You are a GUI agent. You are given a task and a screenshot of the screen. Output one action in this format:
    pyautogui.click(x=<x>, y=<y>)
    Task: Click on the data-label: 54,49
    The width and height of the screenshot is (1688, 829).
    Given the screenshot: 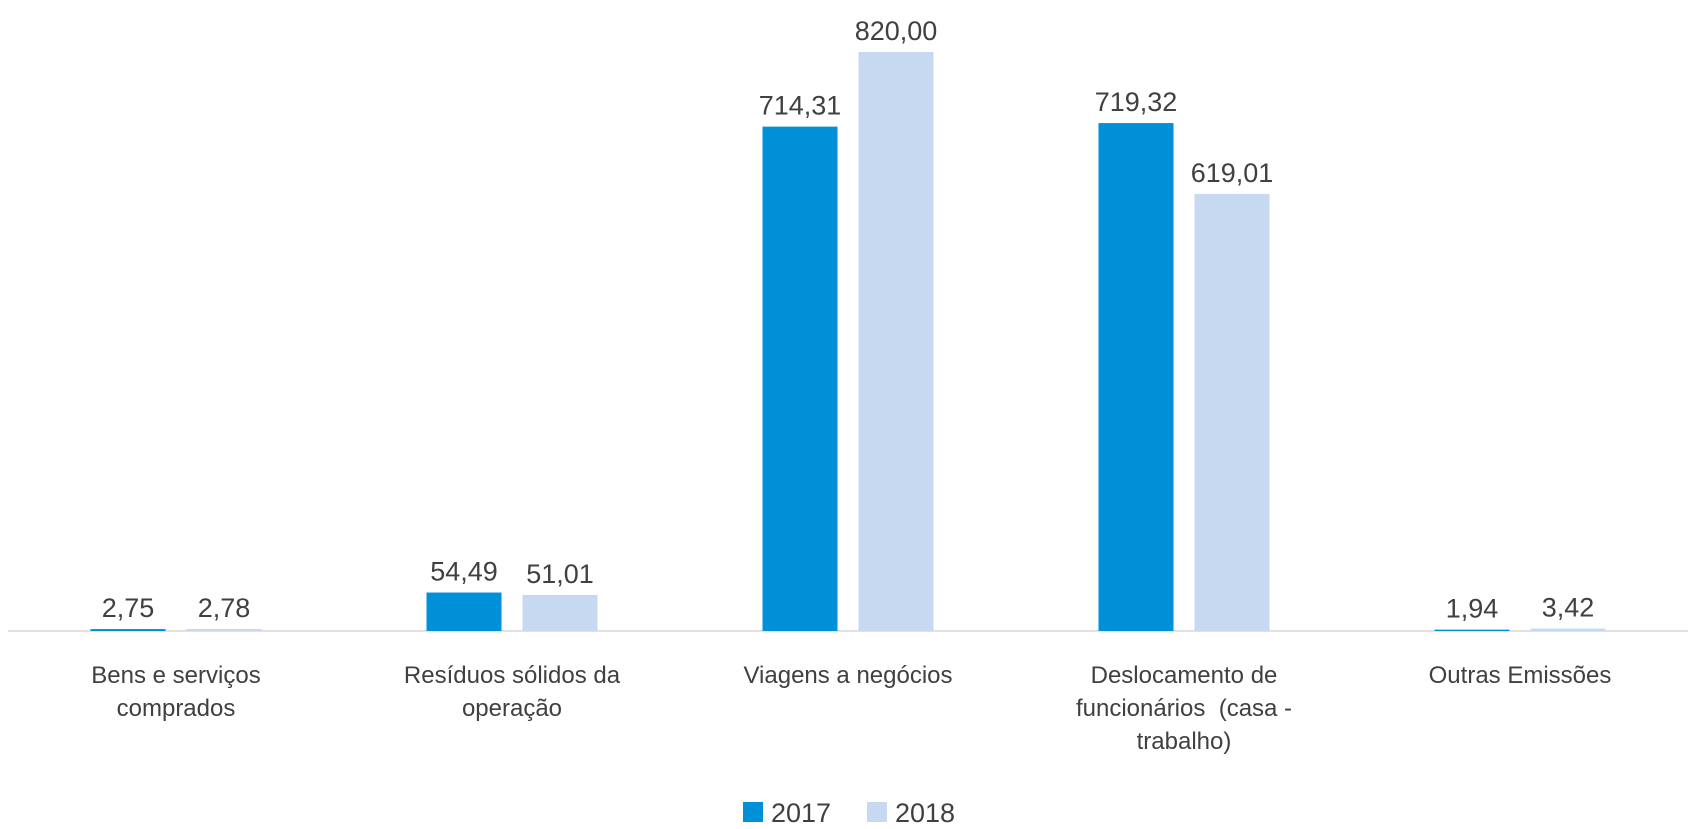 What is the action you would take?
    pyautogui.click(x=464, y=572)
    